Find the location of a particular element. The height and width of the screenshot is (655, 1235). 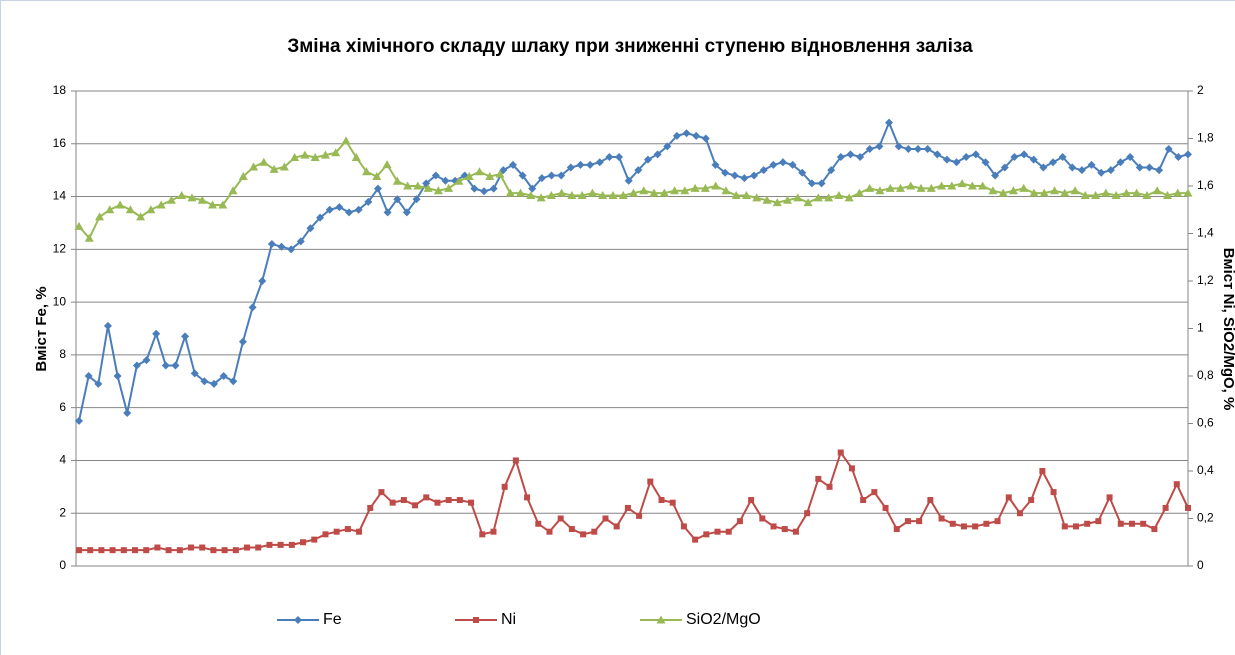

y-tick-label: 12 is located at coordinates (60, 249).